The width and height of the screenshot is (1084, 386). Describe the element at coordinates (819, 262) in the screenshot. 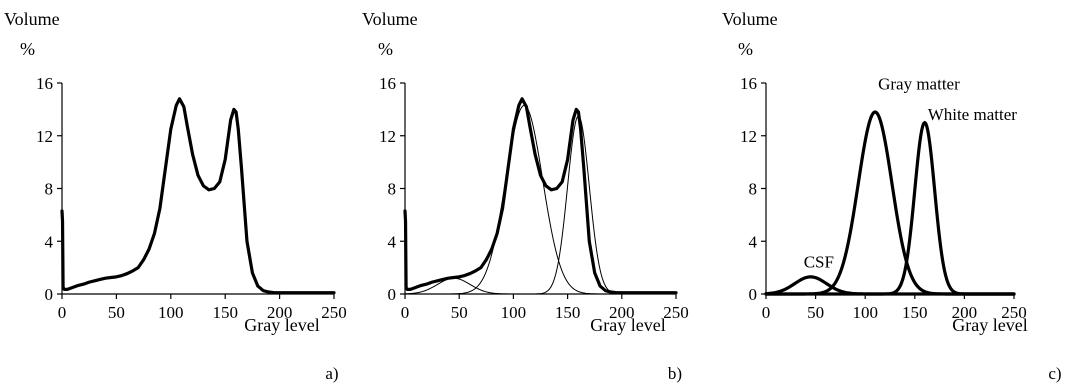

I see `annotation-label: CSF` at that location.